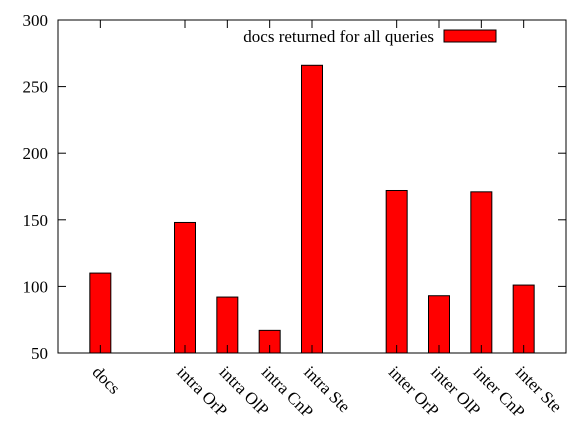  I want to click on y-tick-label: 250, so click(36, 87).